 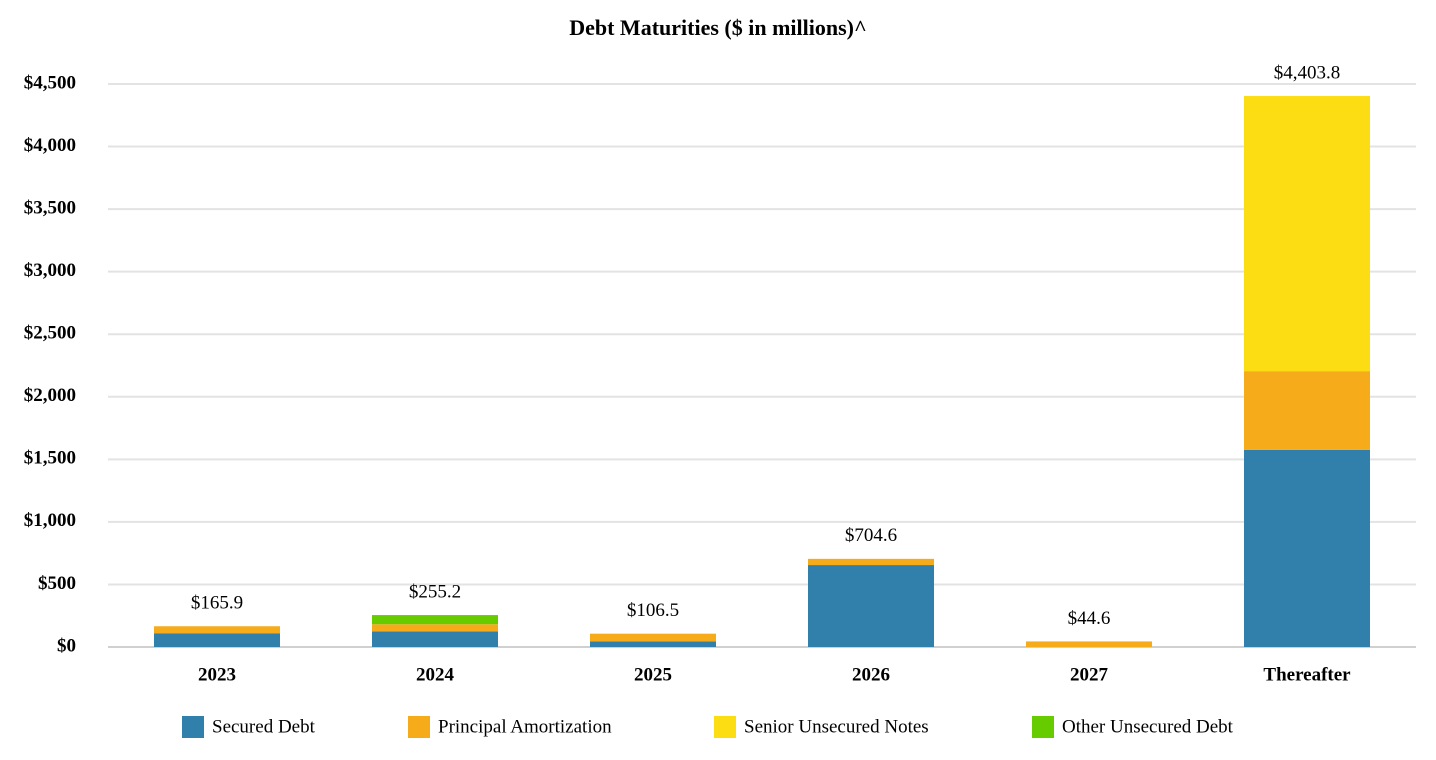 I want to click on legend-label: Principal Amortization, so click(x=525, y=726).